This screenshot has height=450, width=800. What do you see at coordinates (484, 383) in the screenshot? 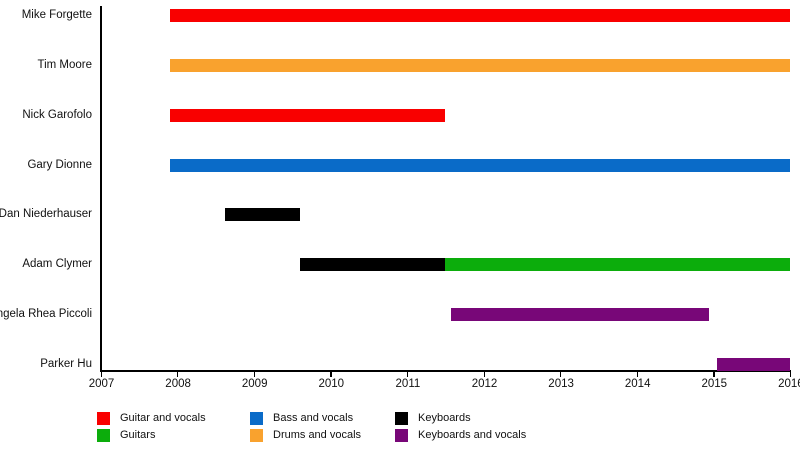
I see `x-tick-label: 2012` at bounding box center [484, 383].